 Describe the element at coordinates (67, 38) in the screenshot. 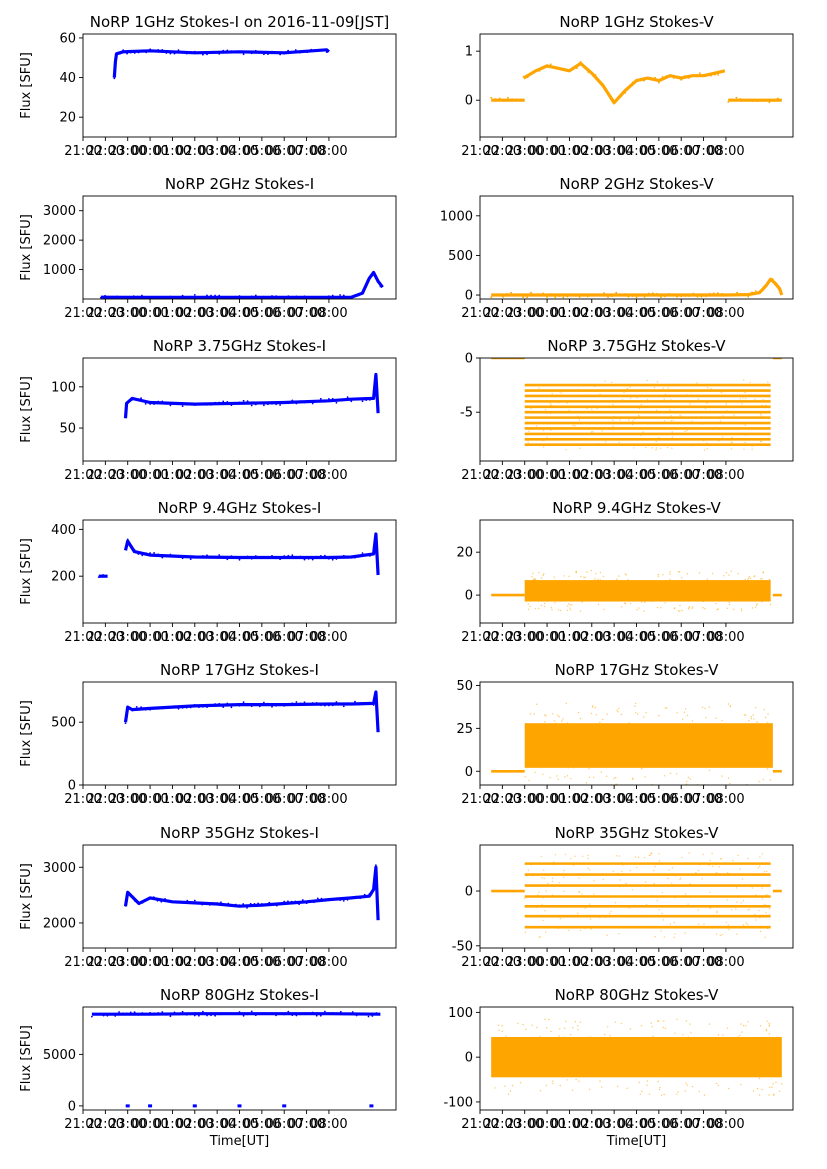

I see `y-tick-label: 60` at that location.